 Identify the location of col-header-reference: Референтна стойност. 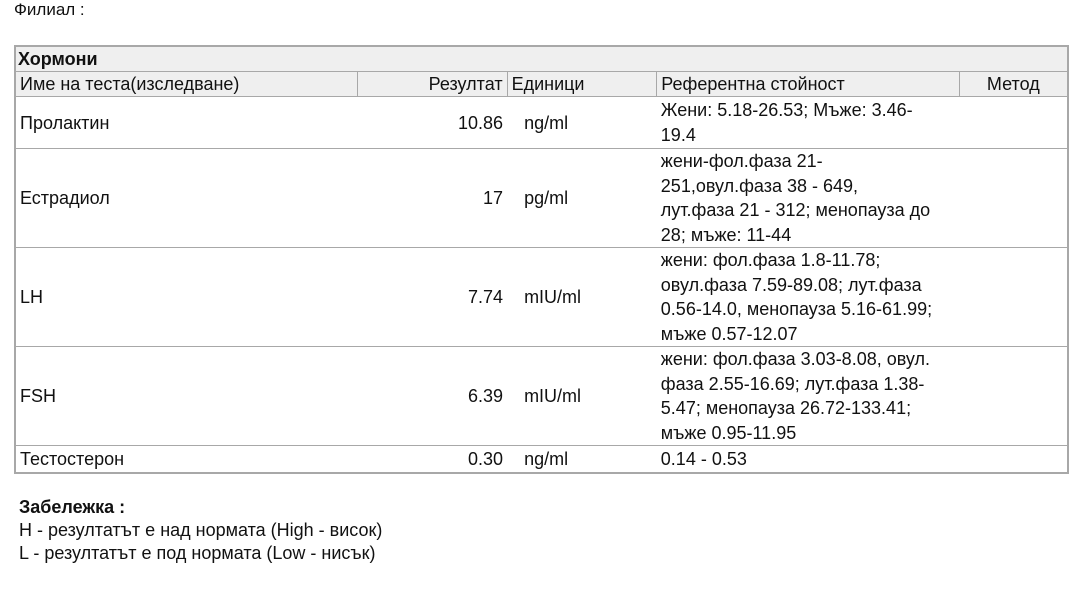
(808, 84).